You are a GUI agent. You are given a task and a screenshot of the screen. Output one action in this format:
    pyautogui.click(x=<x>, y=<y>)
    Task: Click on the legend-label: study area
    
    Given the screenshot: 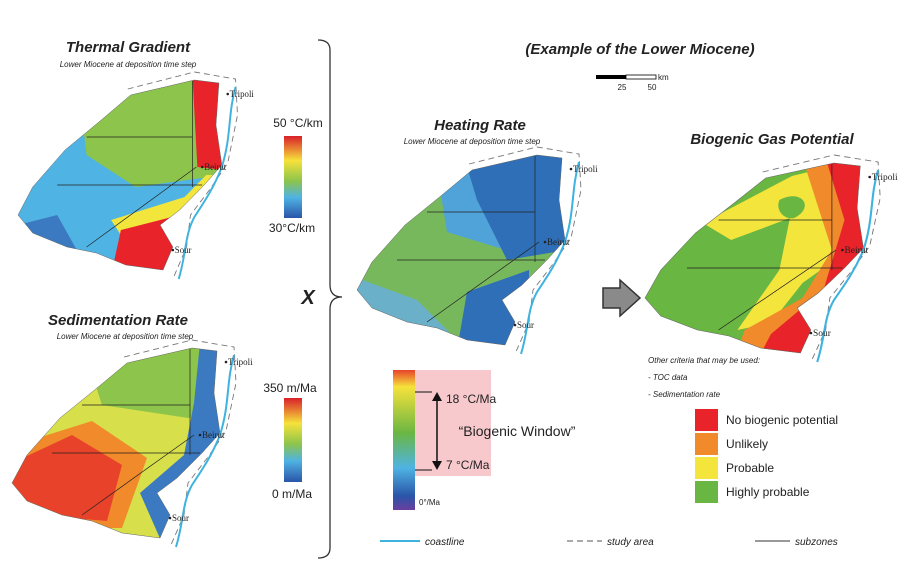 What is the action you would take?
    pyautogui.click(x=630, y=542)
    